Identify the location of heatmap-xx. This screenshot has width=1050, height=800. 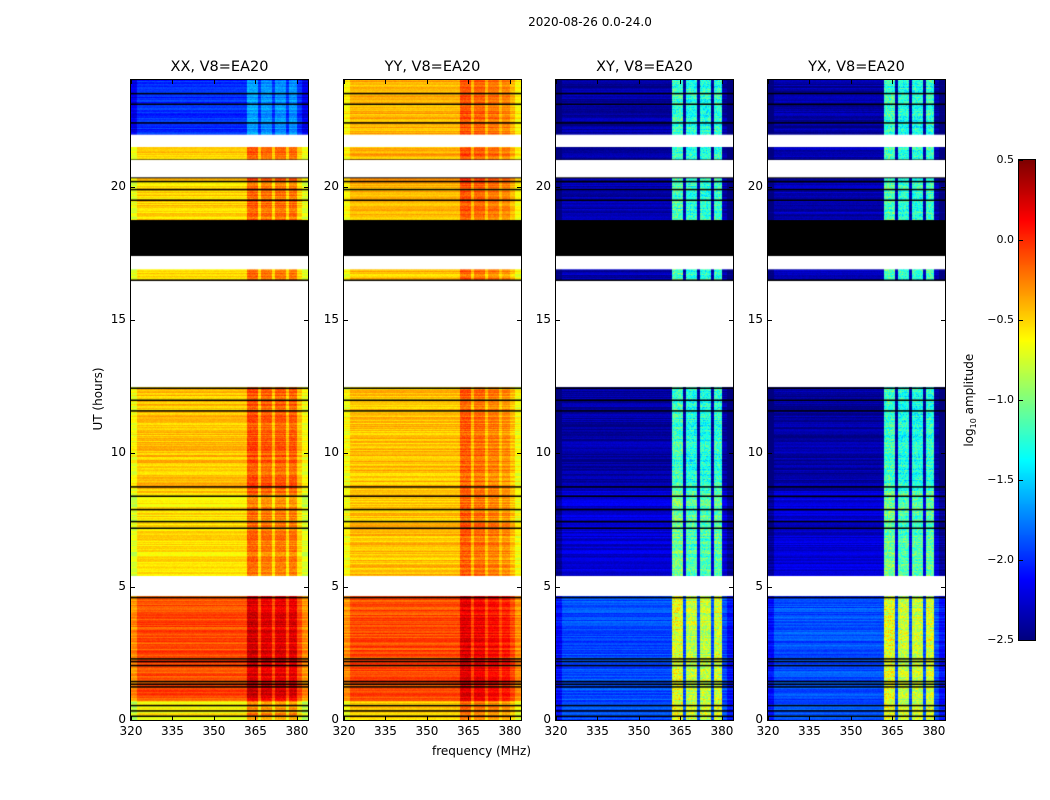
(219, 400).